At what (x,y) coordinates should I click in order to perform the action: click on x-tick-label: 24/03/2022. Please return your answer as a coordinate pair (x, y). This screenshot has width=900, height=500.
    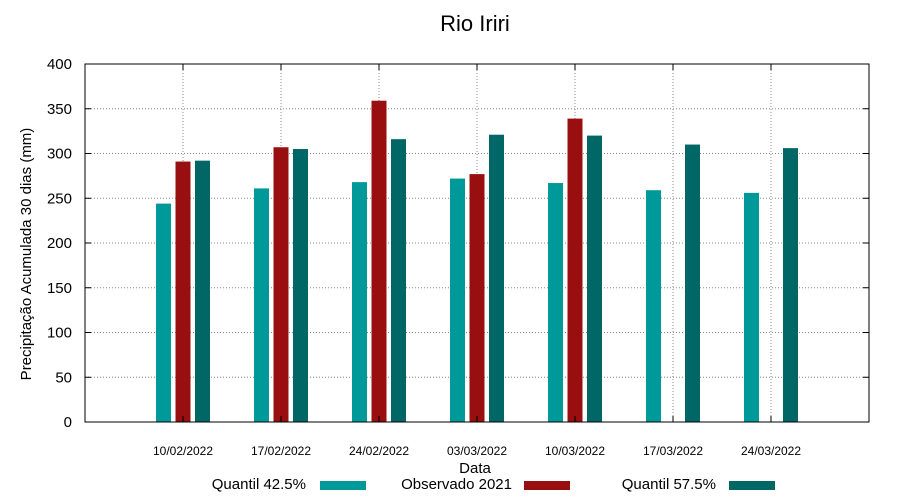
    Looking at the image, I should click on (771, 451).